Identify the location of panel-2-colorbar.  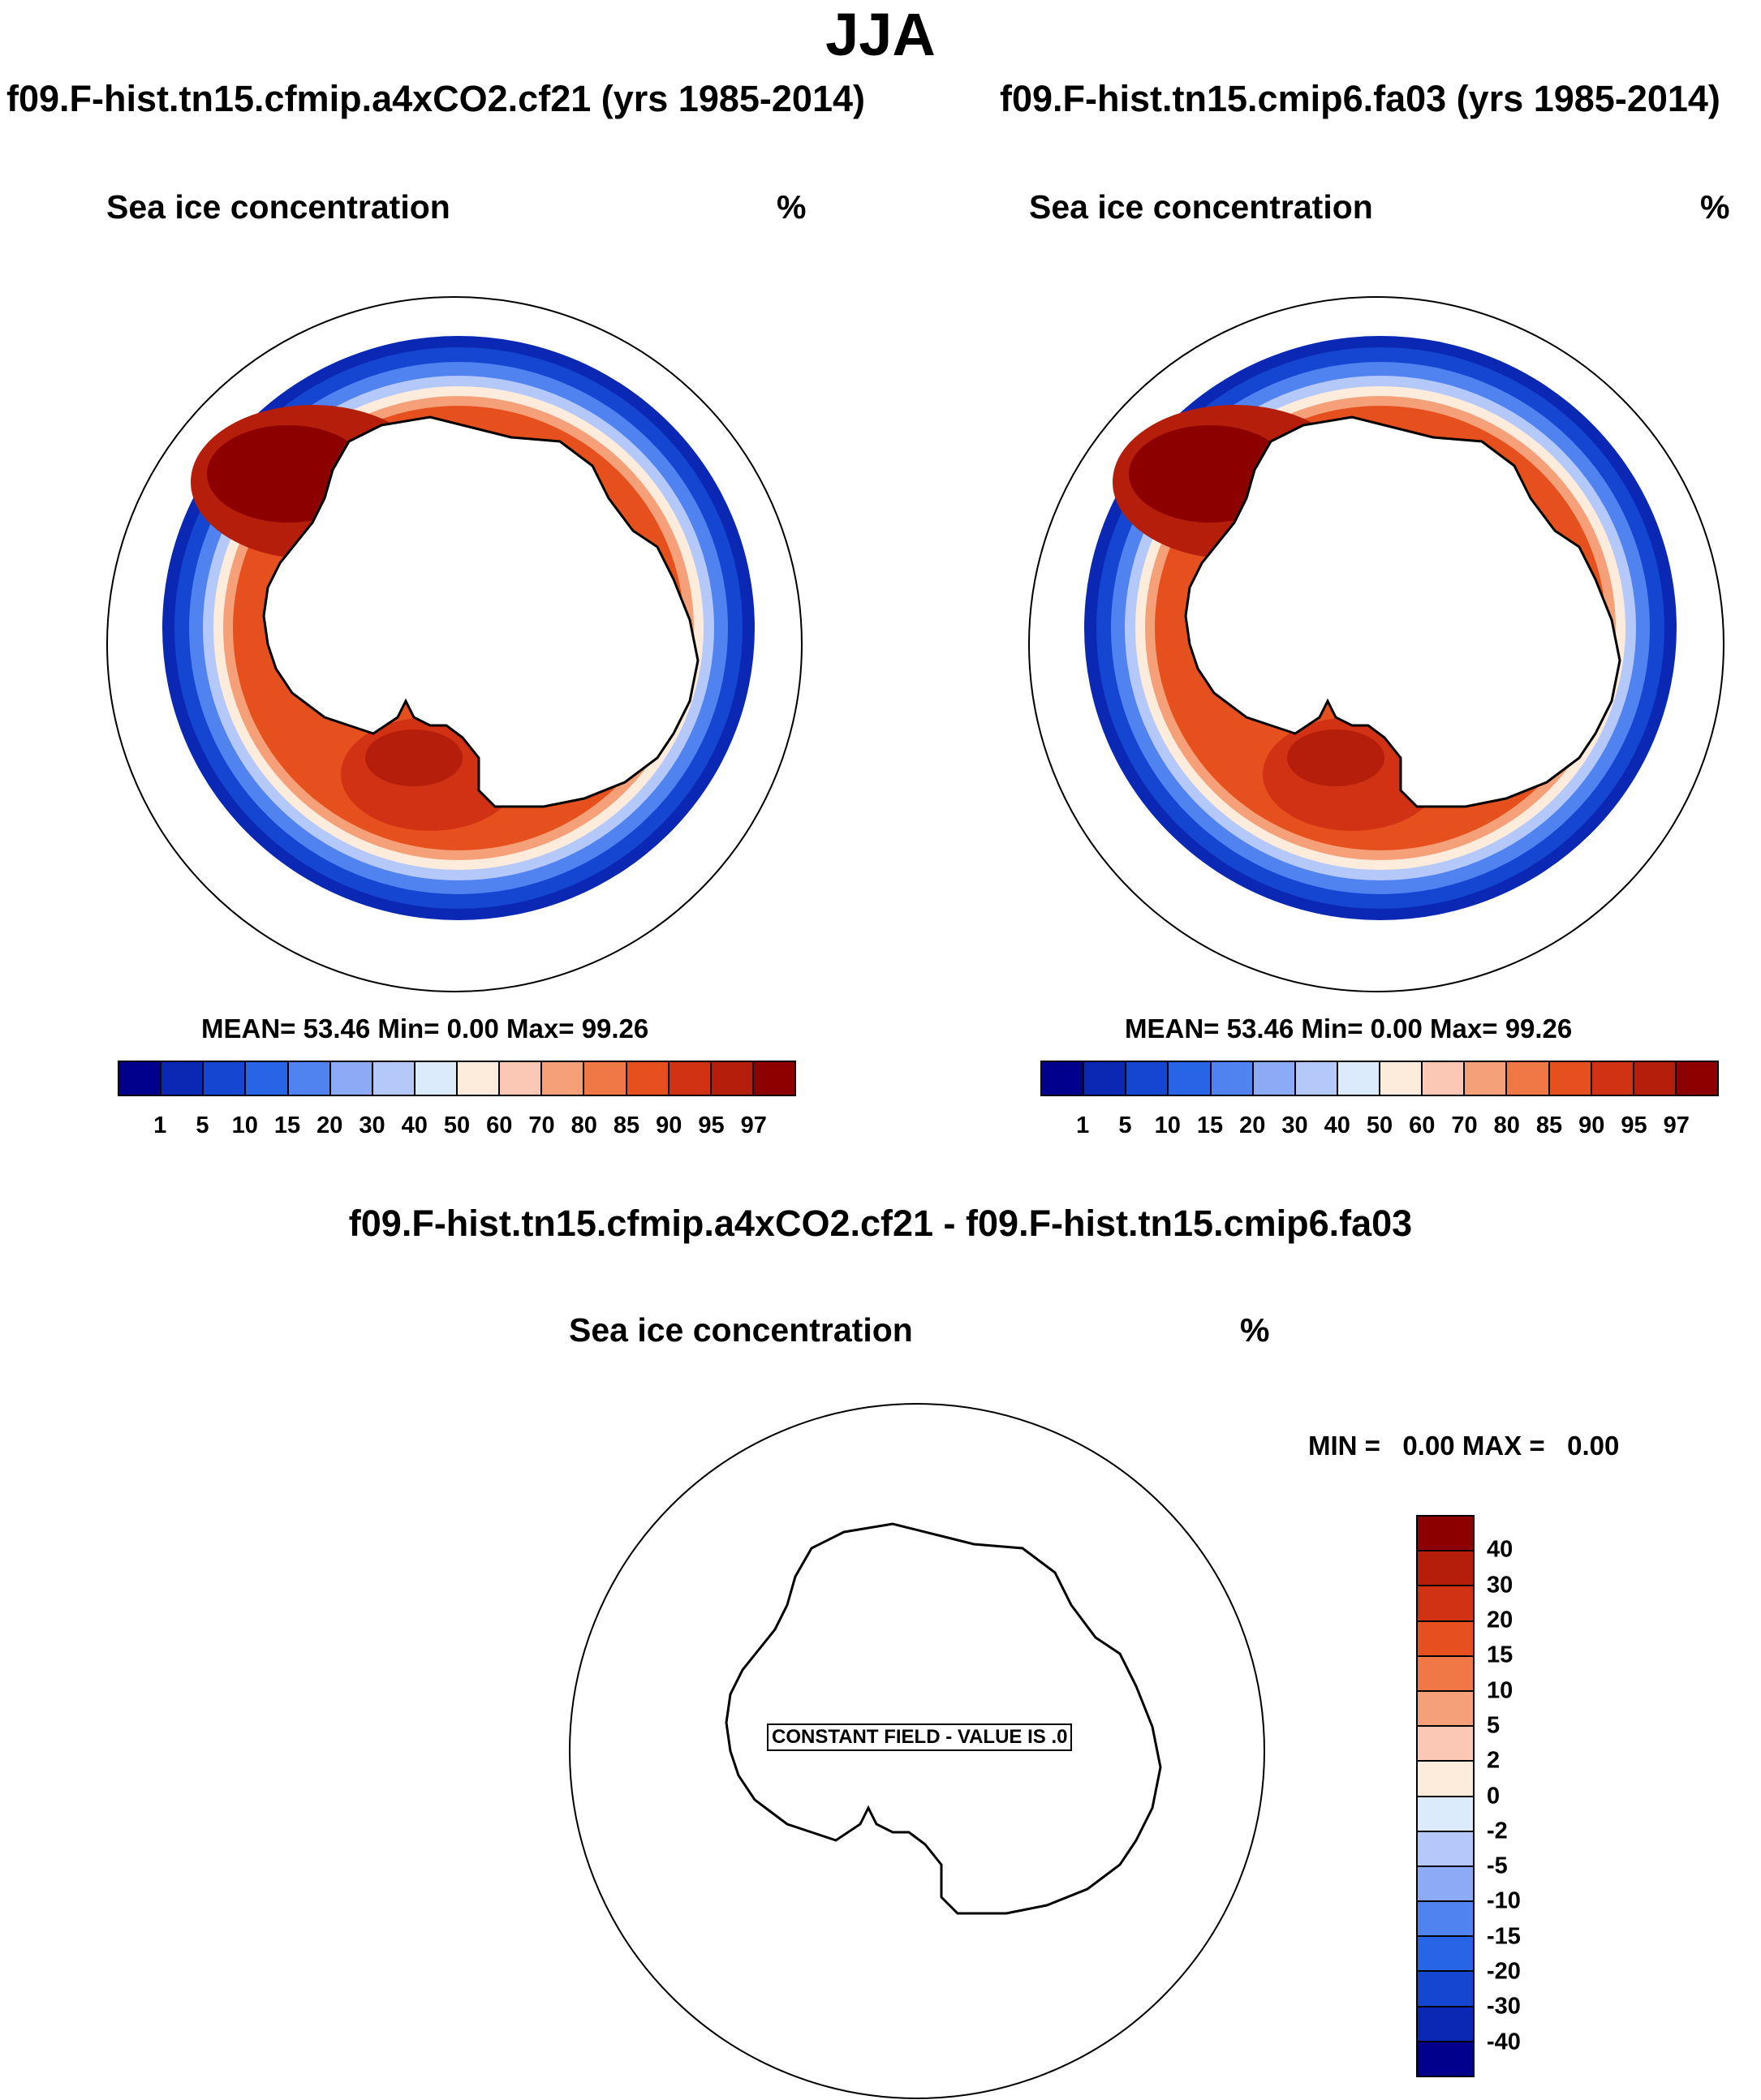
(1380, 1078).